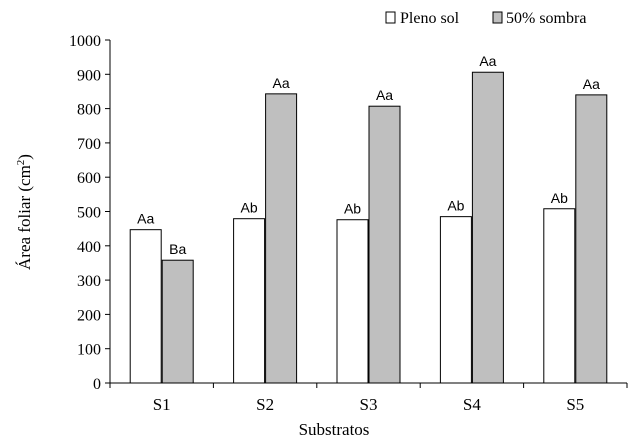 The image size is (632, 439). Describe the element at coordinates (334, 429) in the screenshot. I see `x-axis-label: Substratos` at that location.